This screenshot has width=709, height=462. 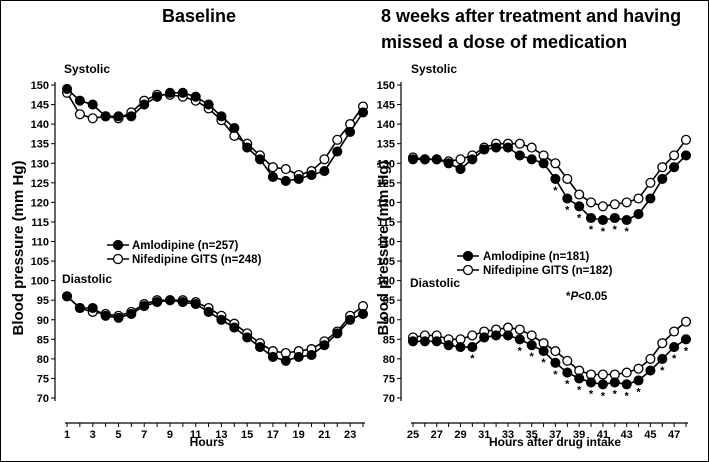 I want to click on annotation-threshold: <0.05, so click(x=593, y=297).